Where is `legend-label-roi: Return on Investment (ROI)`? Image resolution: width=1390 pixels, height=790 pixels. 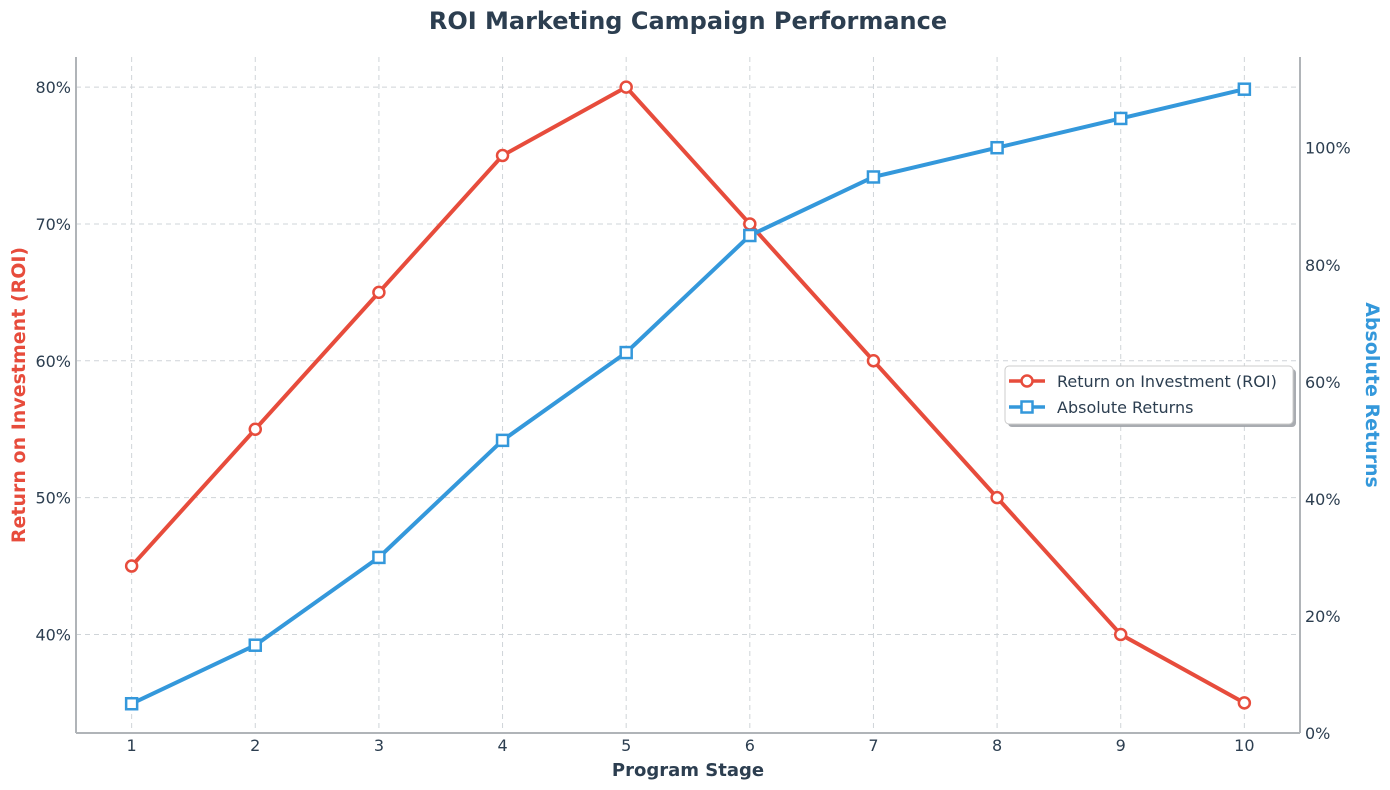 legend-label-roi: Return on Investment (ROI) is located at coordinates (1167, 381).